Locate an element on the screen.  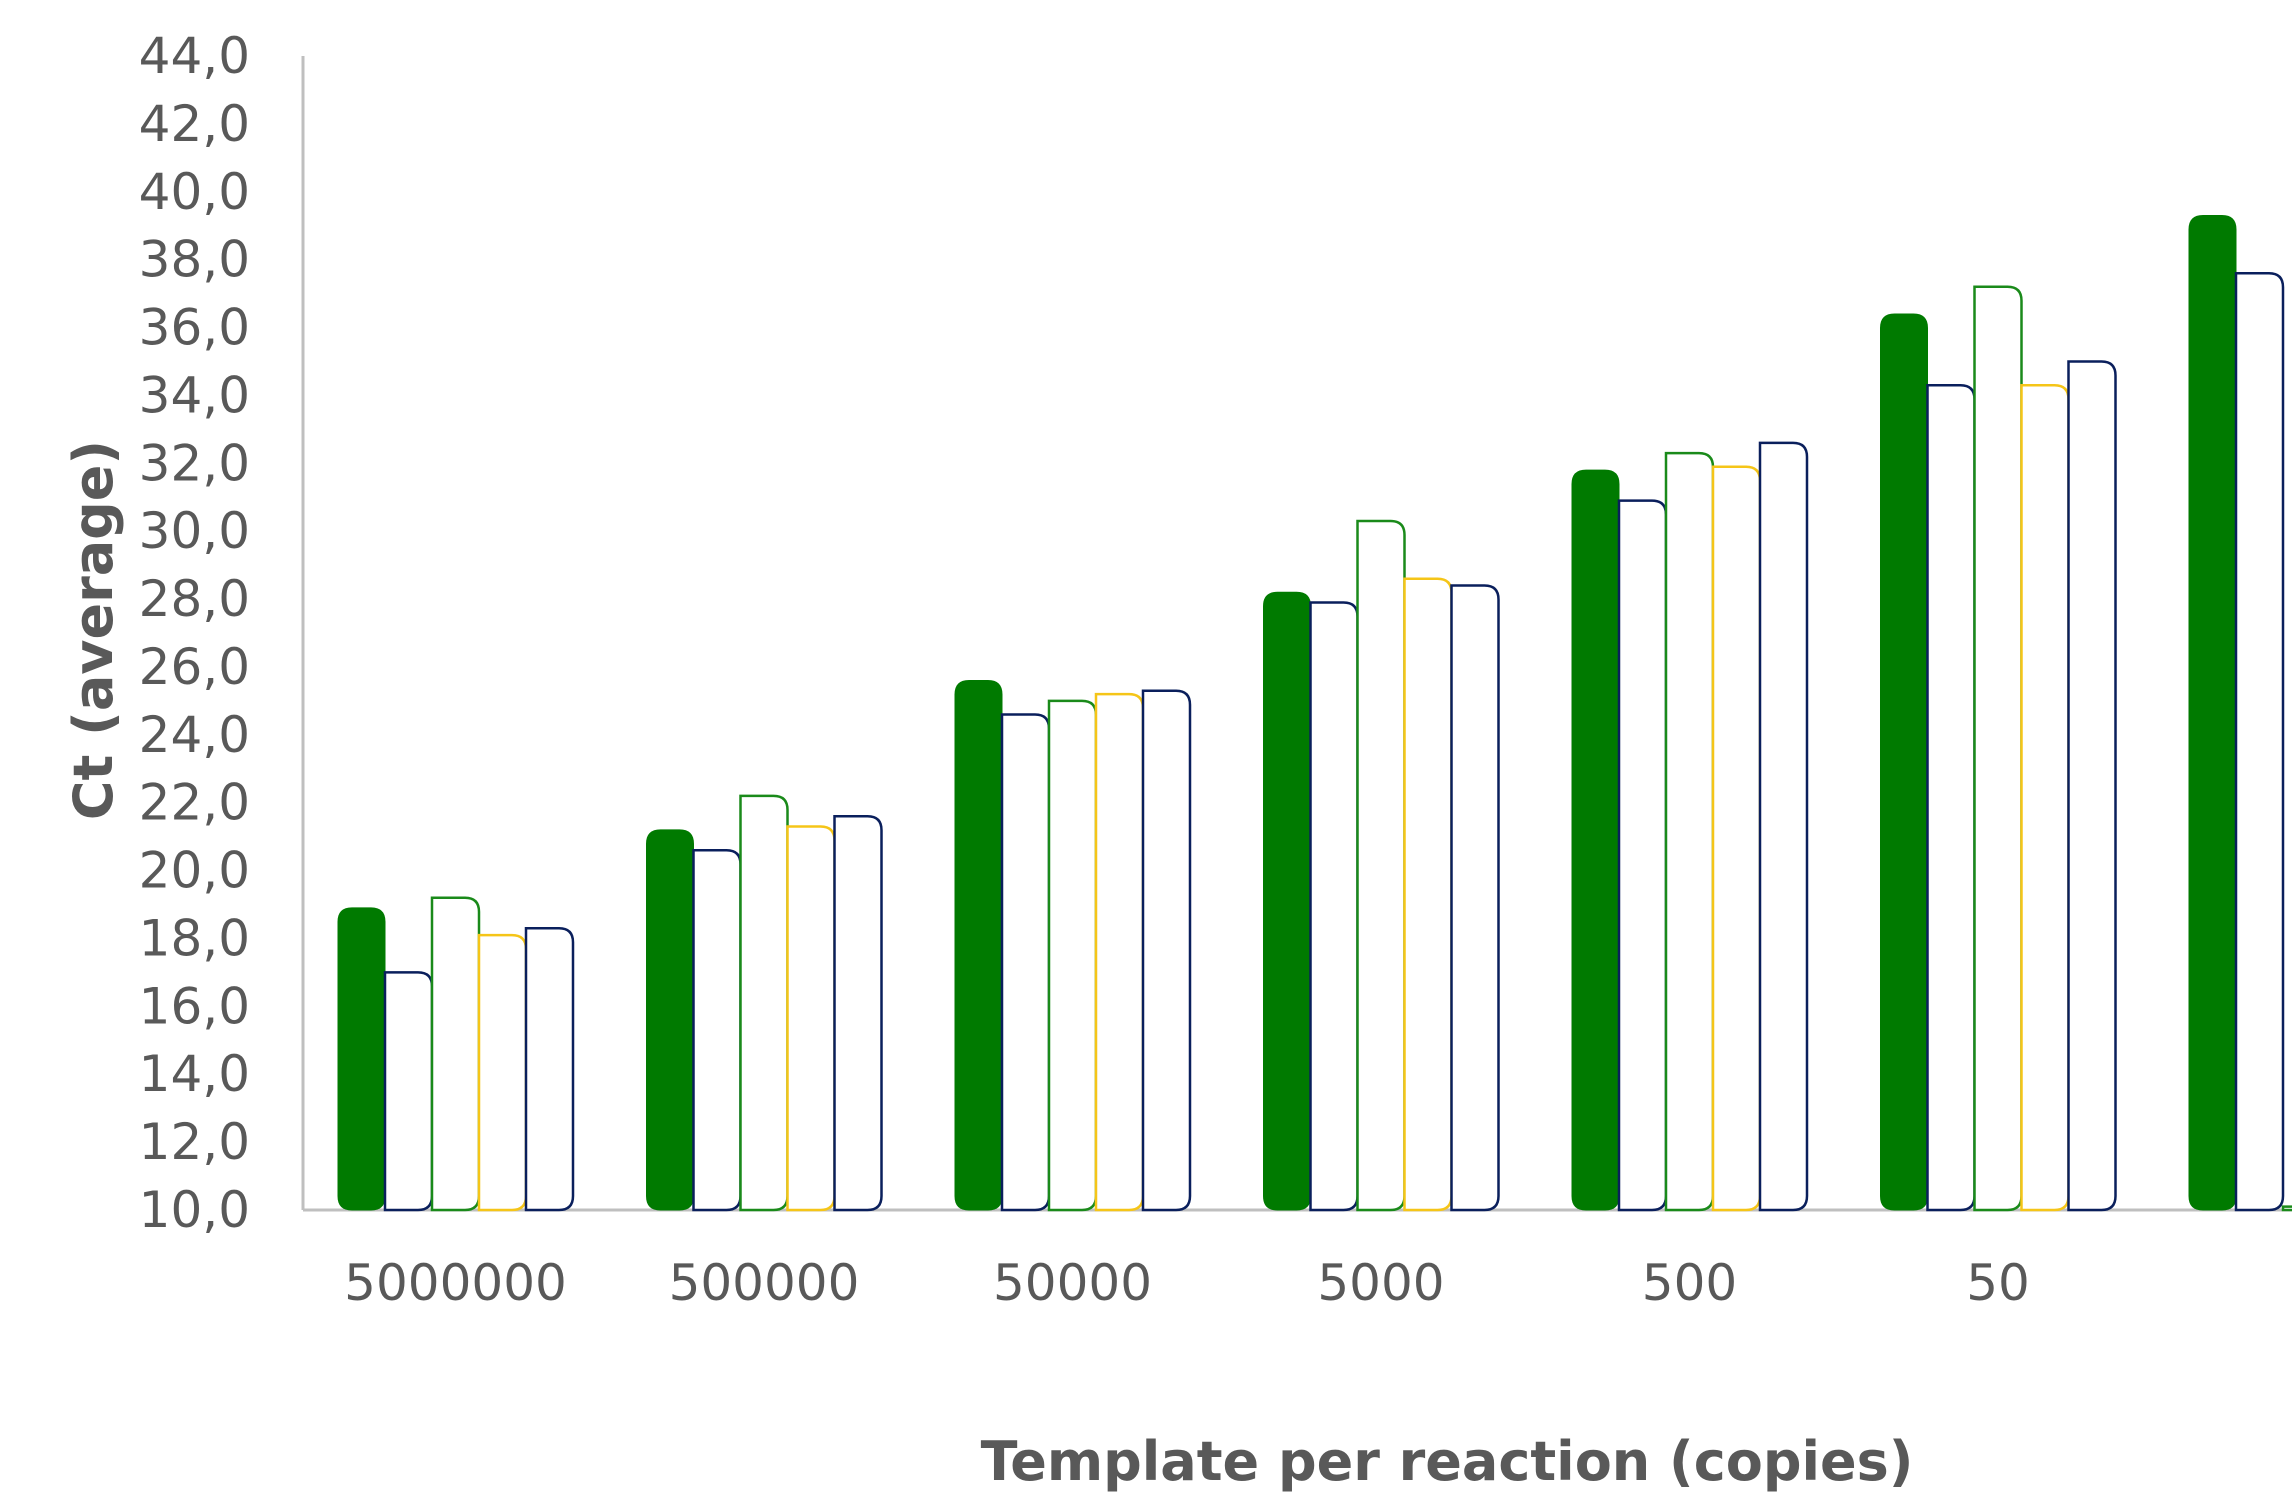
y-tick-label: 38,0 is located at coordinates (194, 260).